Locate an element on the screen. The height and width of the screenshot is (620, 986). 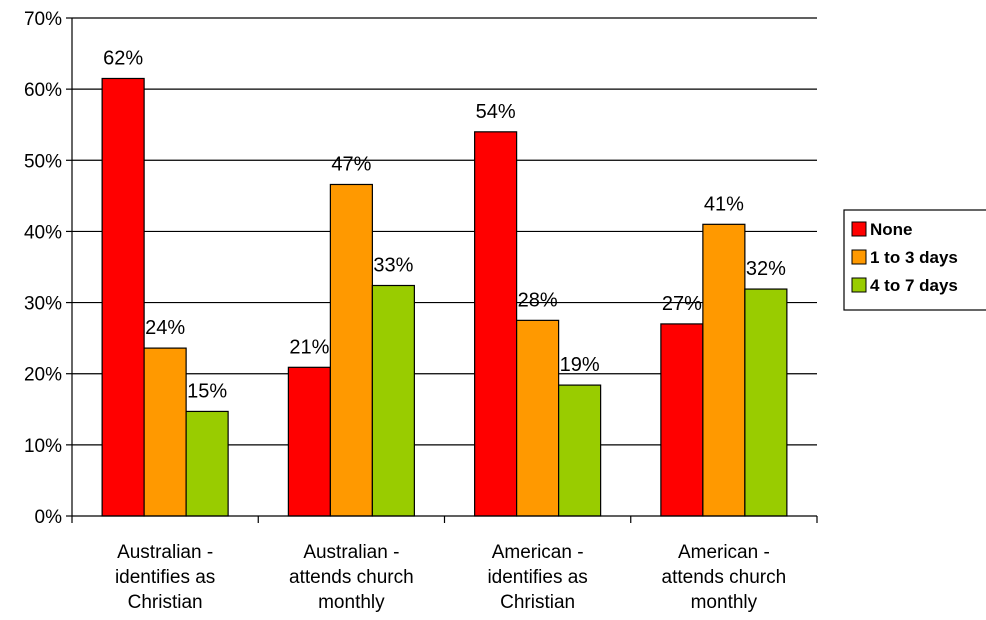
y-tick-label: 40% is located at coordinates (43, 232).